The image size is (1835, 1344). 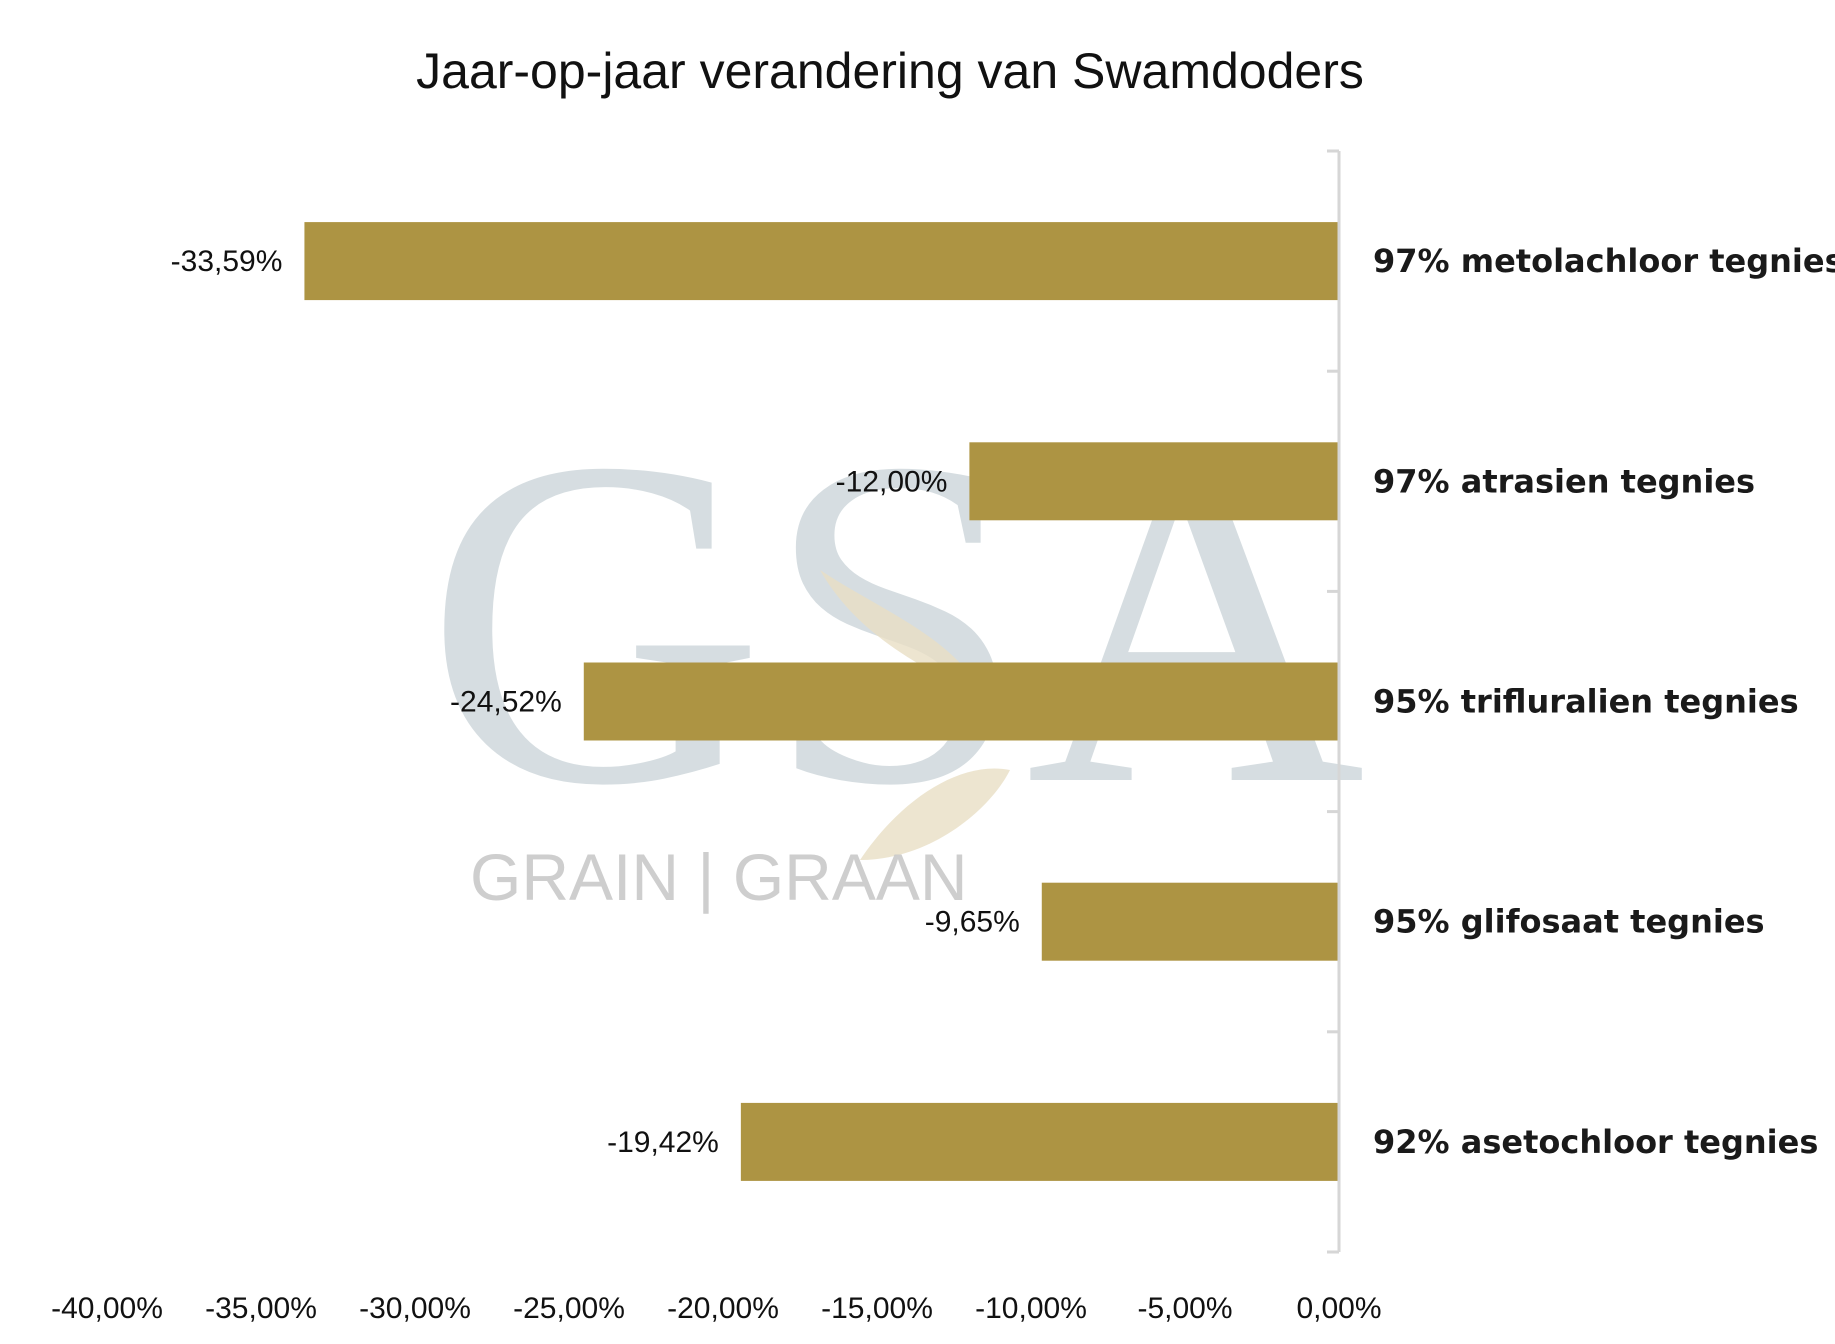 I want to click on category-label: 97% metolachloor tegnies, so click(x=1604, y=261).